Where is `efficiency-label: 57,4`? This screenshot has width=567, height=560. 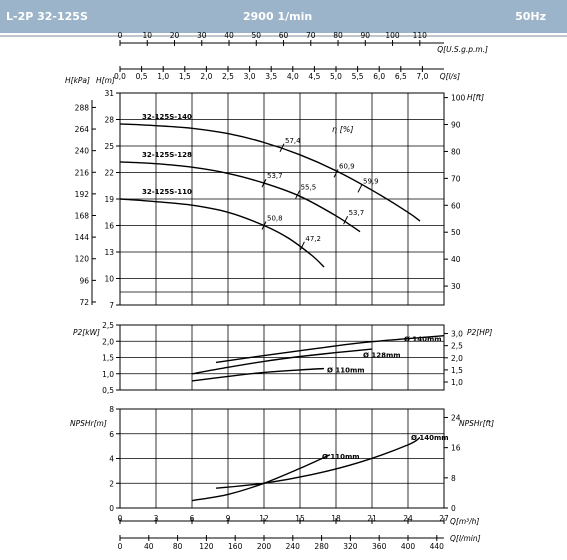
efficiency-label: 57,4 is located at coordinates (293, 141).